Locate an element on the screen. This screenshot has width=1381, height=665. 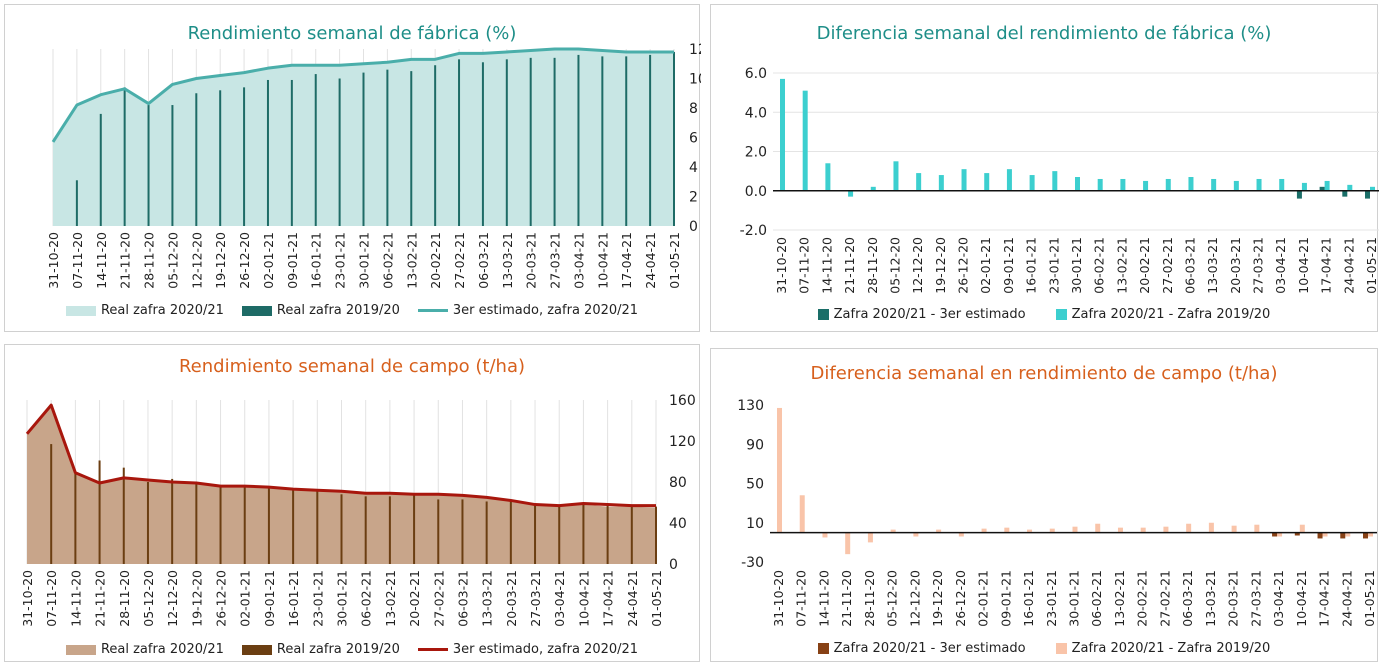
legend-label: Real zafra 2019/20 is located at coordinates (338, 649).